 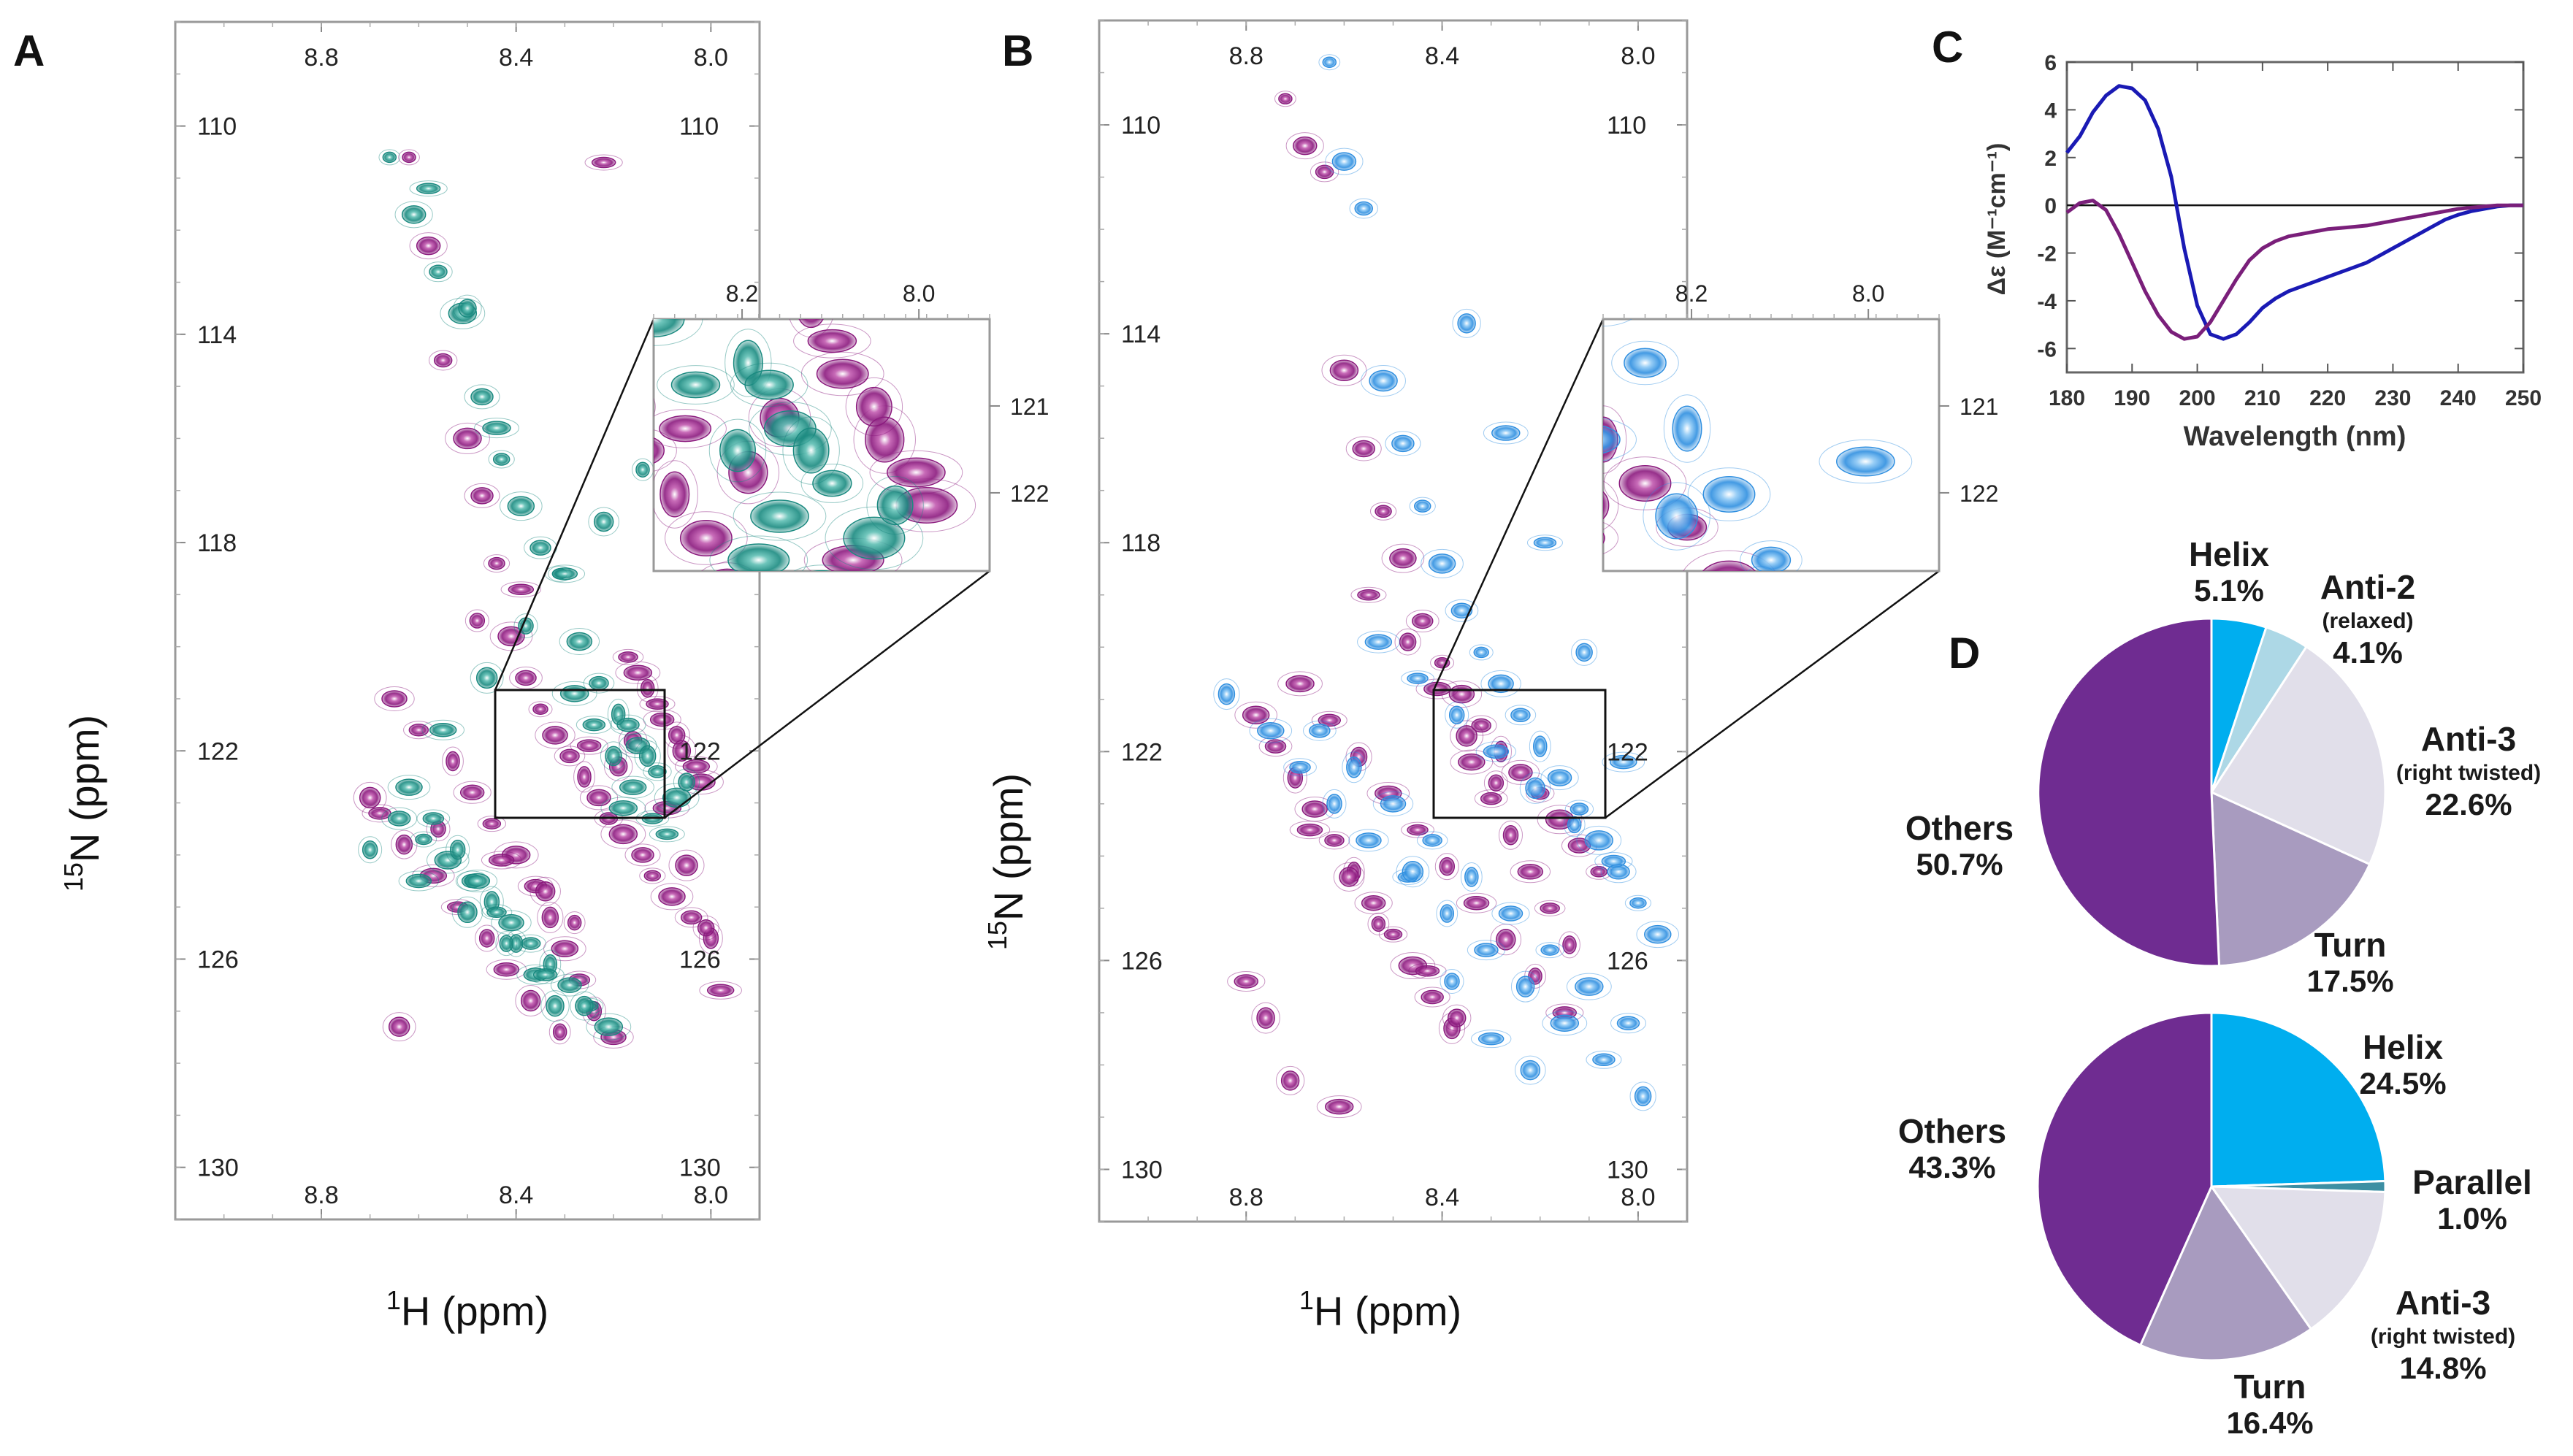 What do you see at coordinates (700, 960) in the screenshot?
I see `y-tick-label-right: 126` at bounding box center [700, 960].